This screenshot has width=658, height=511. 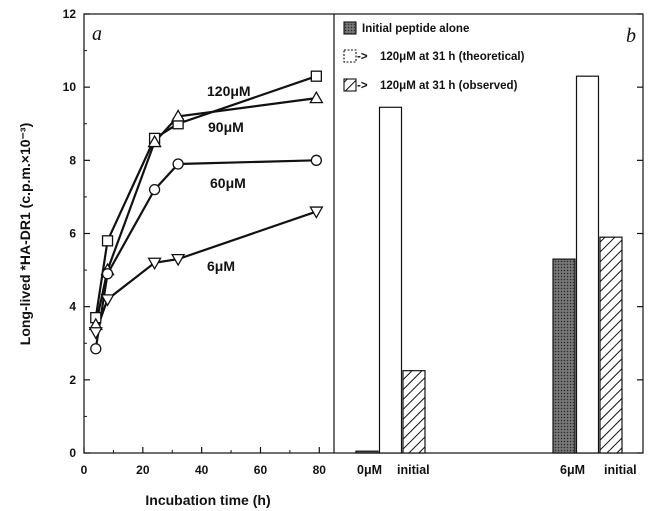 What do you see at coordinates (631, 36) in the screenshot?
I see `panel-b-letter: b` at bounding box center [631, 36].